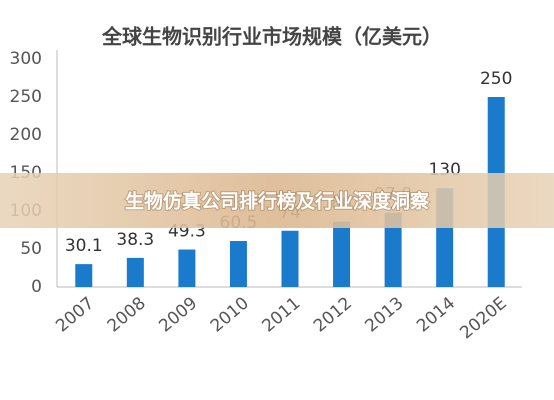 The height and width of the screenshot is (400, 554). Describe the element at coordinates (127, 314) in the screenshot. I see `x-tick-label: 2008` at that location.